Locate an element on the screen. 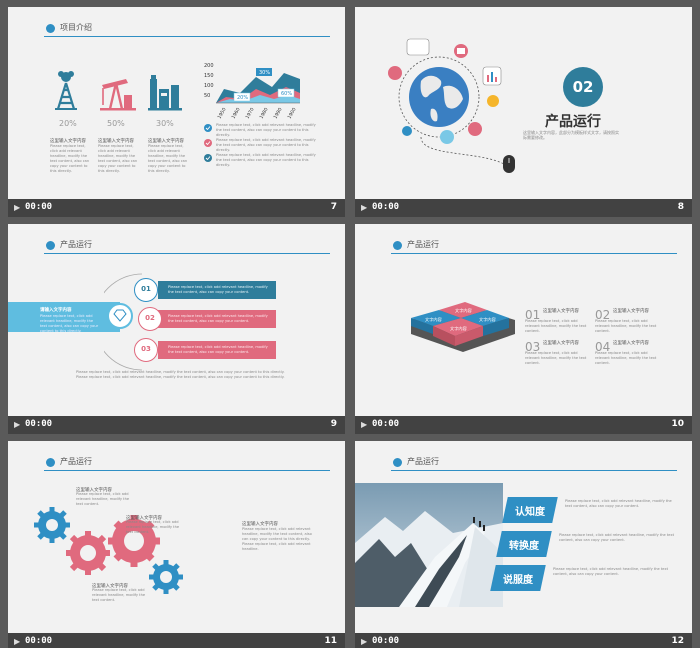 This screenshot has width=700, height=648. section-title: 产品运行 is located at coordinates (573, 122).